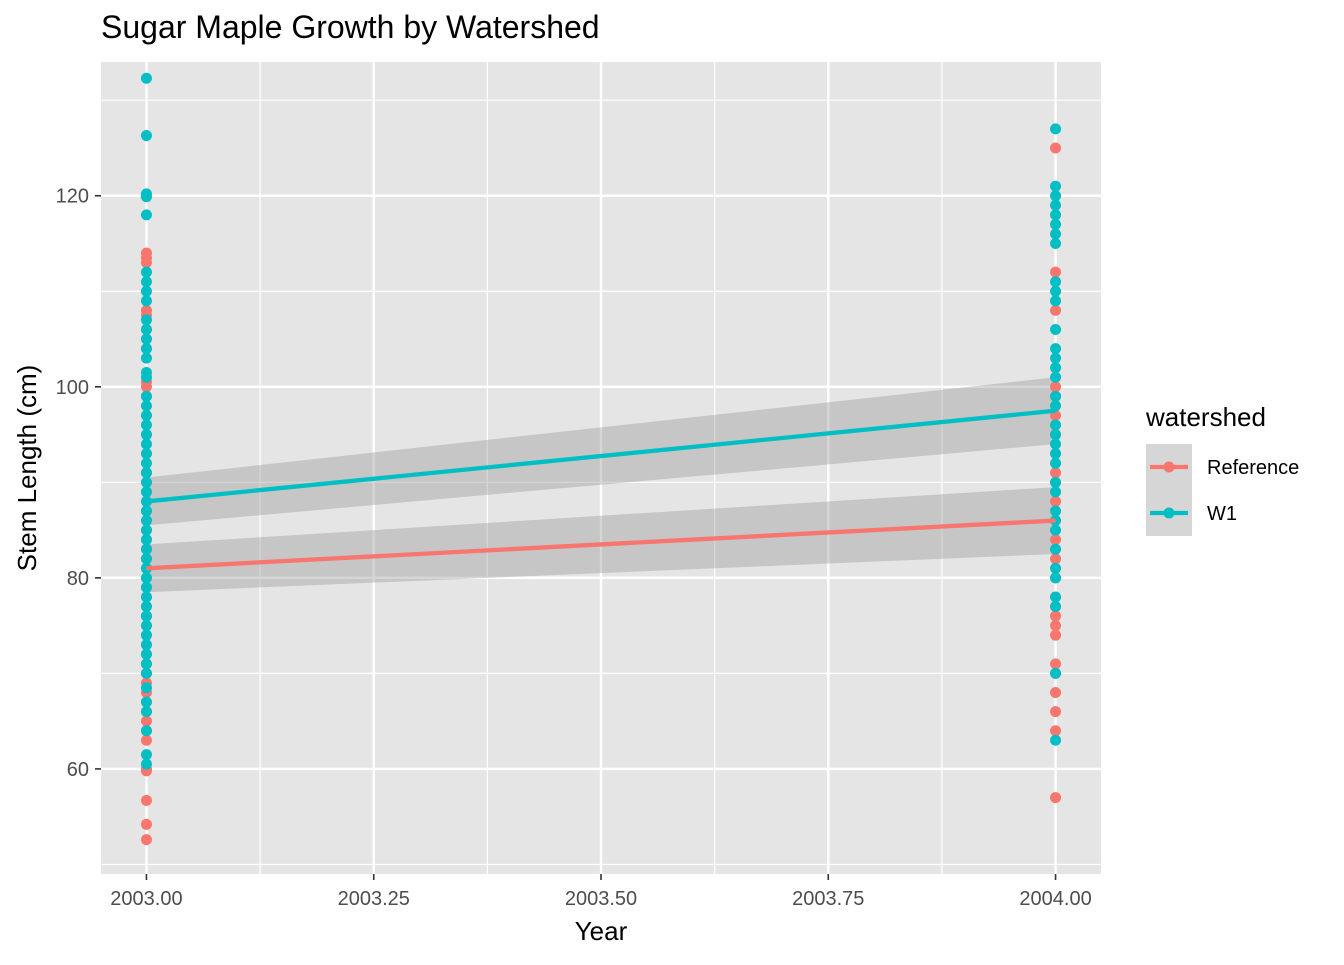 The width and height of the screenshot is (1344, 965). I want to click on y-axis-title: Stem Length (cm), so click(27, 468).